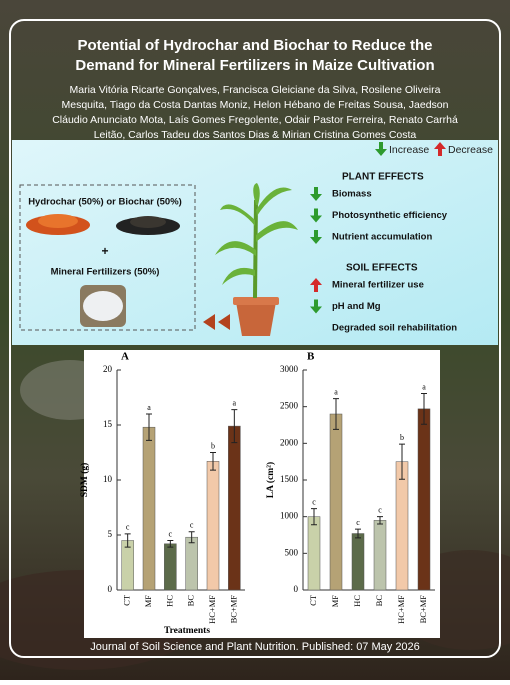  Describe the element at coordinates (256, 301) in the screenshot. I see `pot-rim` at that location.